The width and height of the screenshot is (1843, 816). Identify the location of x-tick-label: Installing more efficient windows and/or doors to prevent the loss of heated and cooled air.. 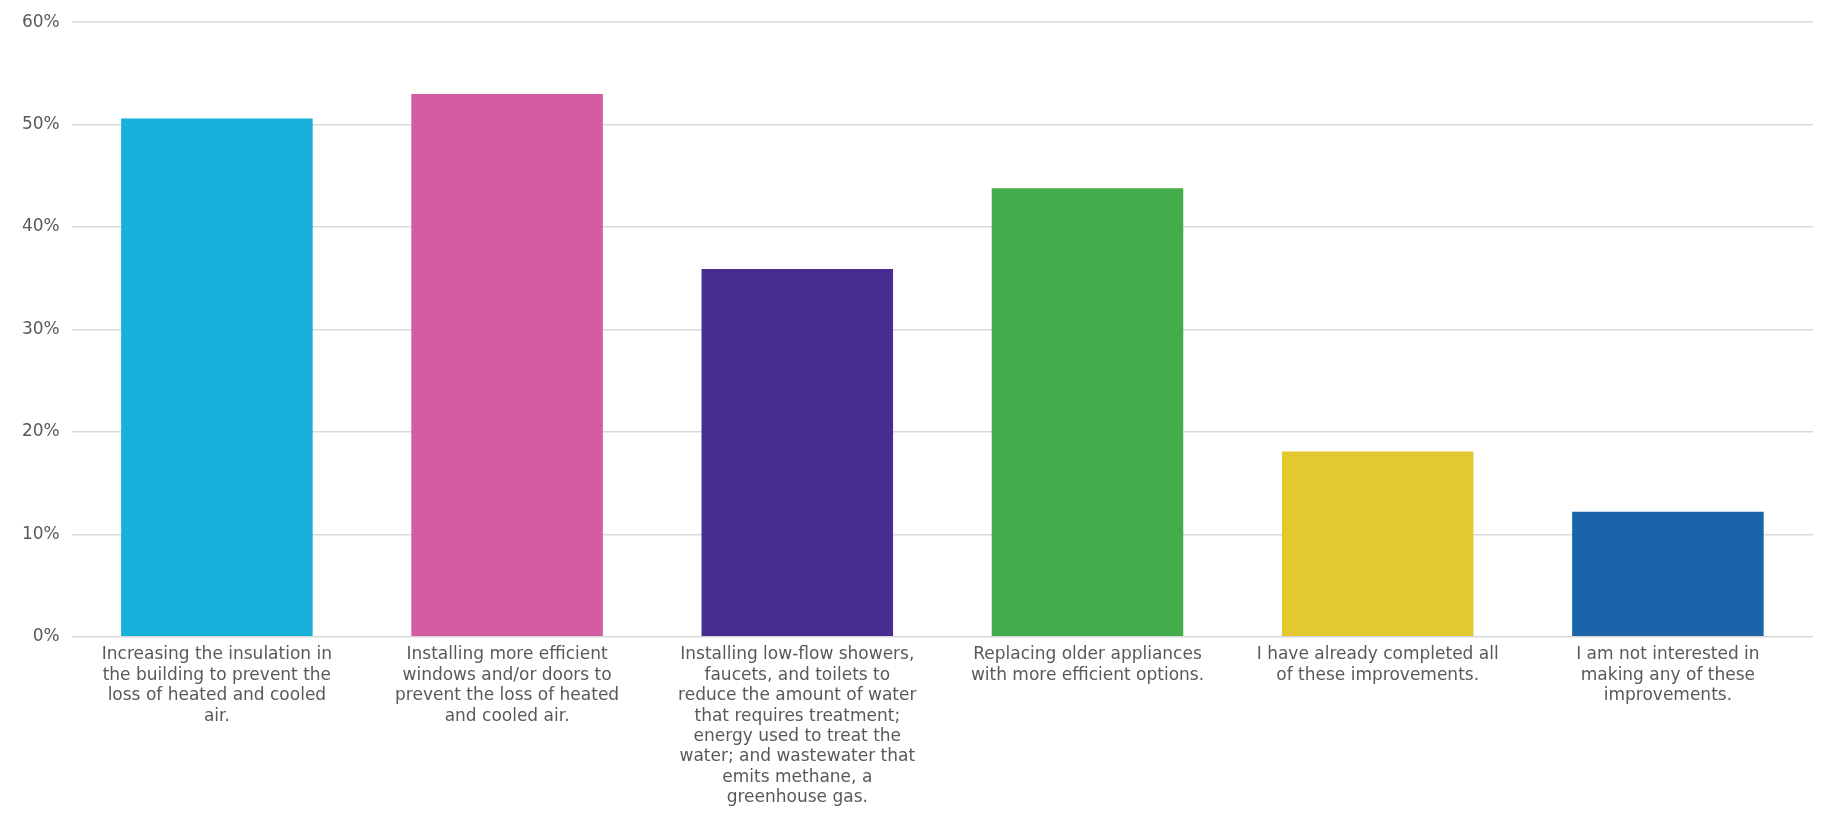
(507, 684).